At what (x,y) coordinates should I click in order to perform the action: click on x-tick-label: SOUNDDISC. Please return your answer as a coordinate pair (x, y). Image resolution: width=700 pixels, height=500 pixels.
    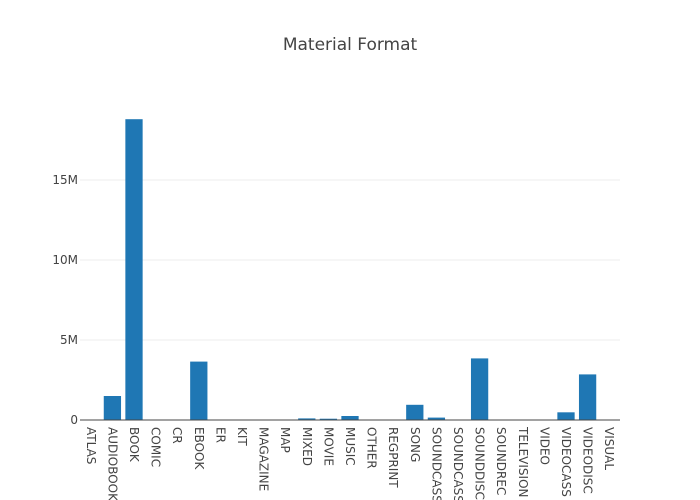
    Looking at the image, I should click on (480, 463).